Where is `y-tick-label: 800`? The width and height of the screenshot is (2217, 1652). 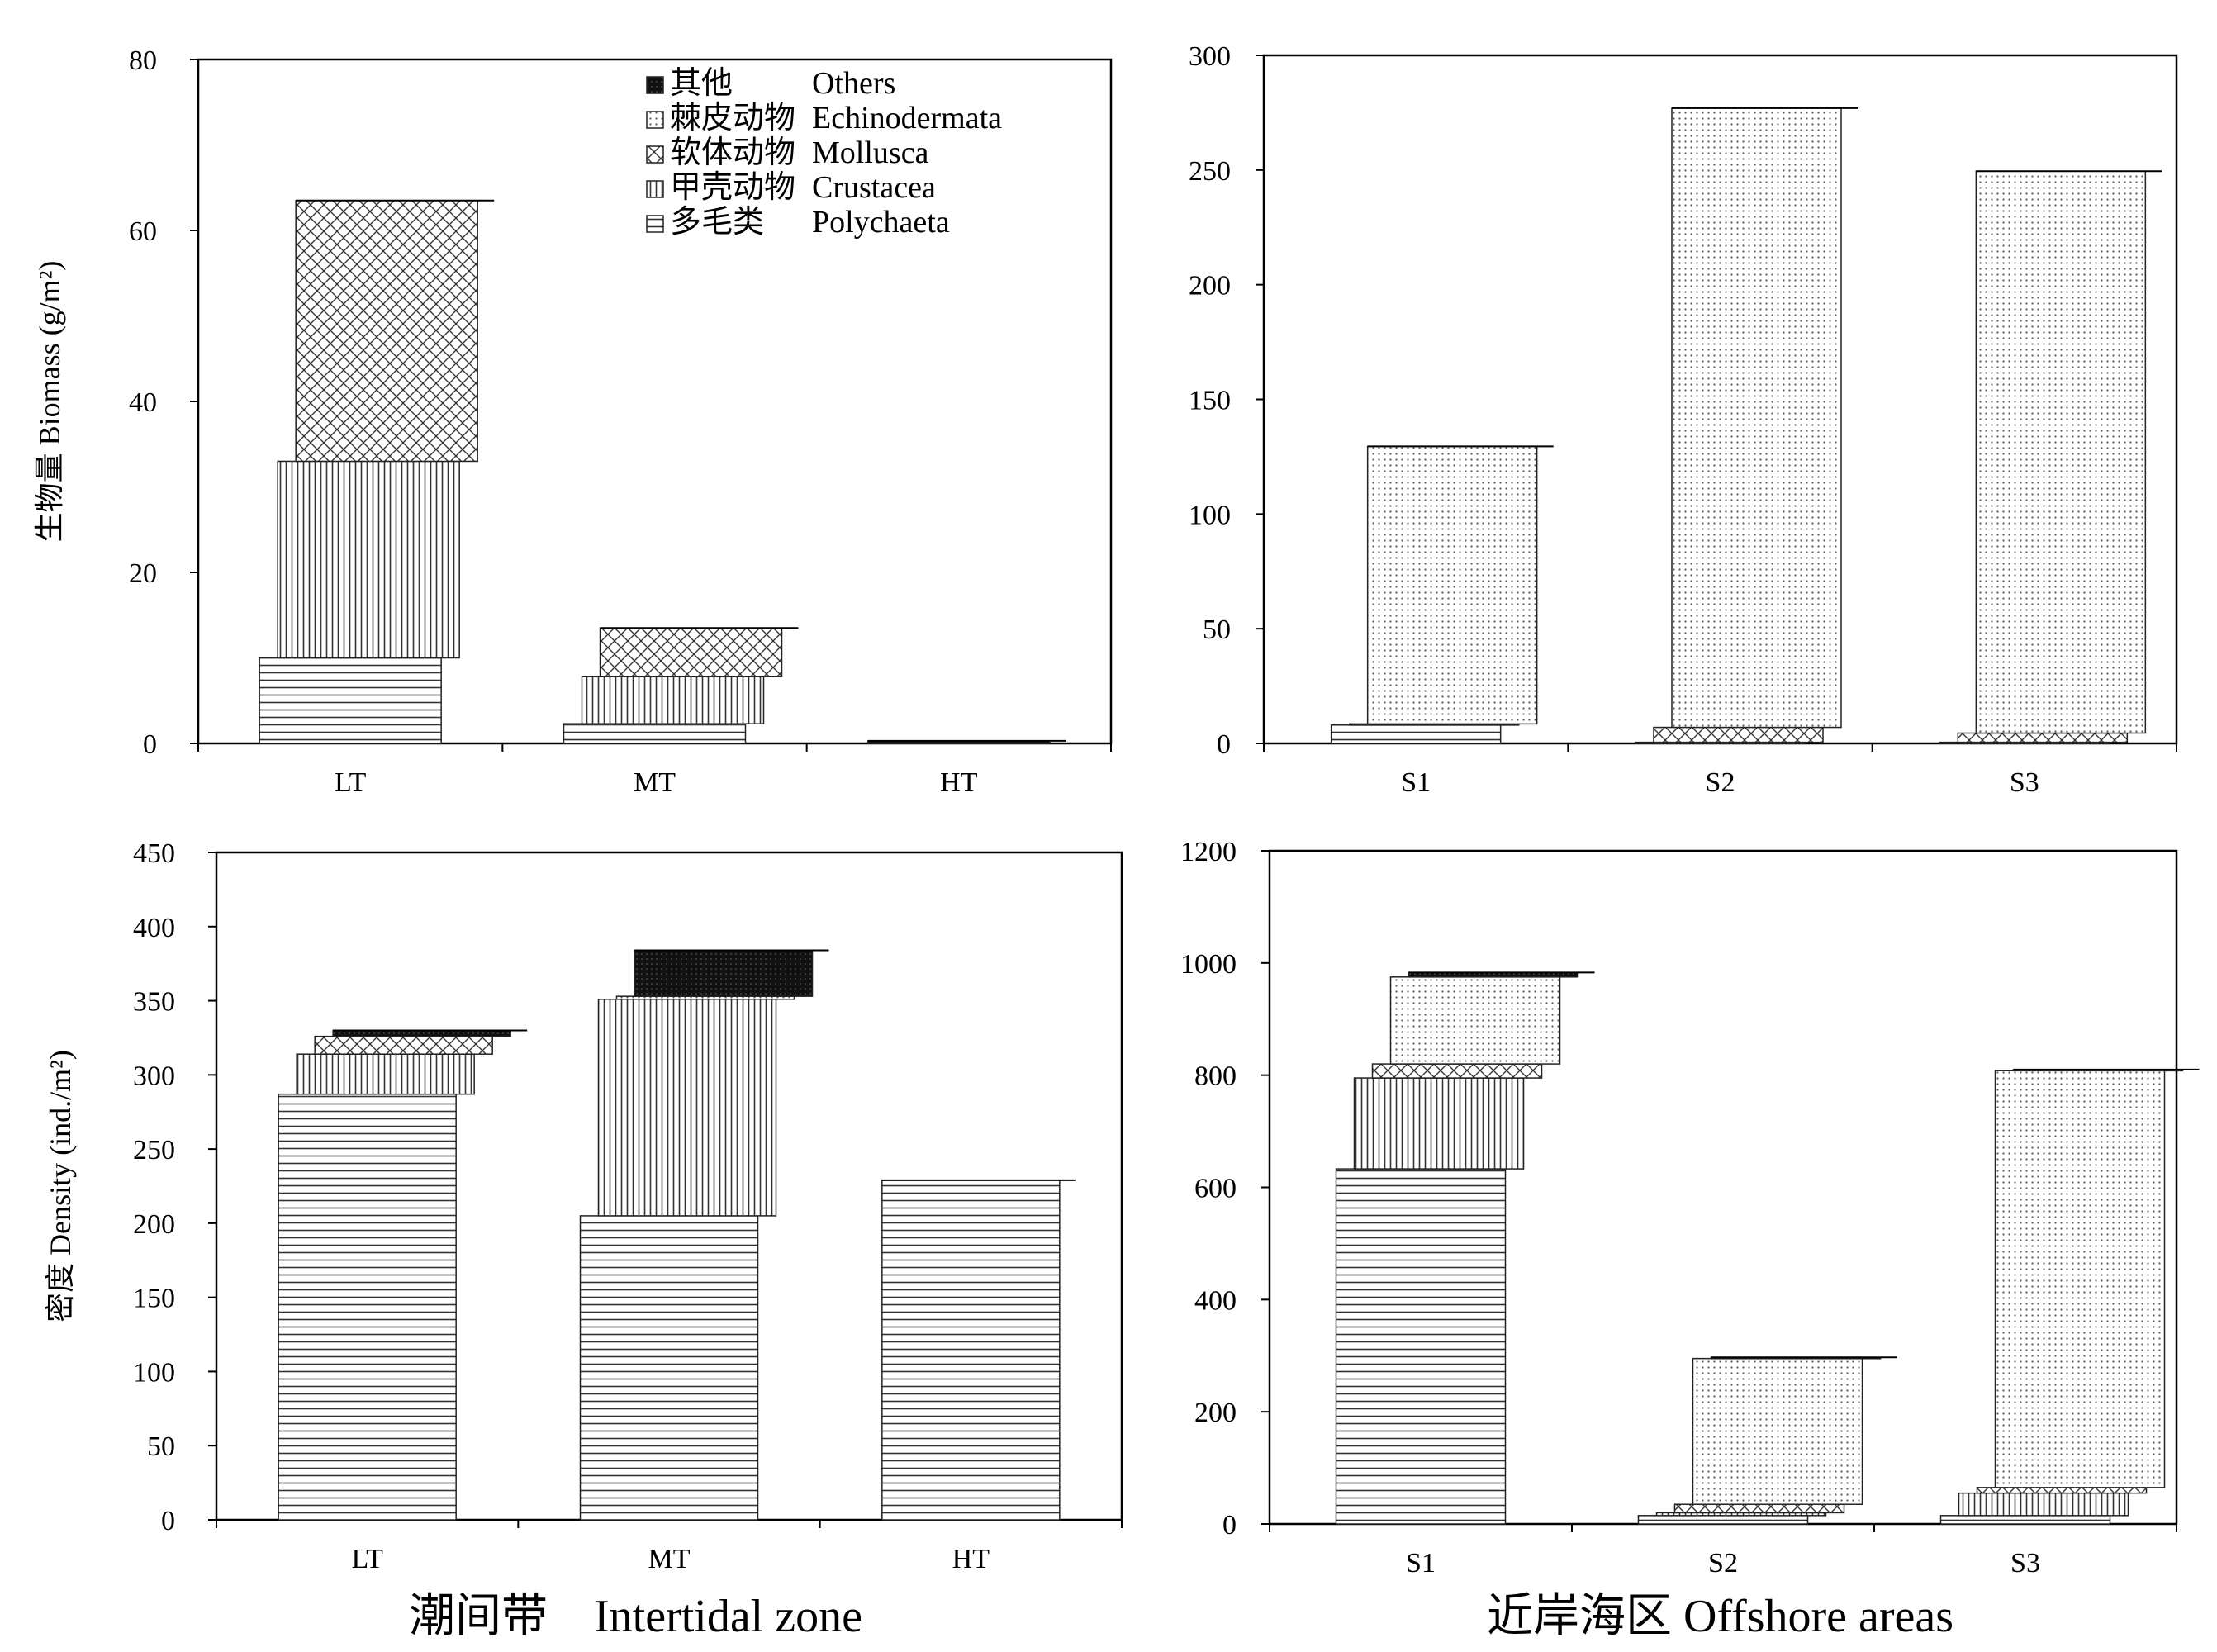
y-tick-label: 800 is located at coordinates (1215, 1076).